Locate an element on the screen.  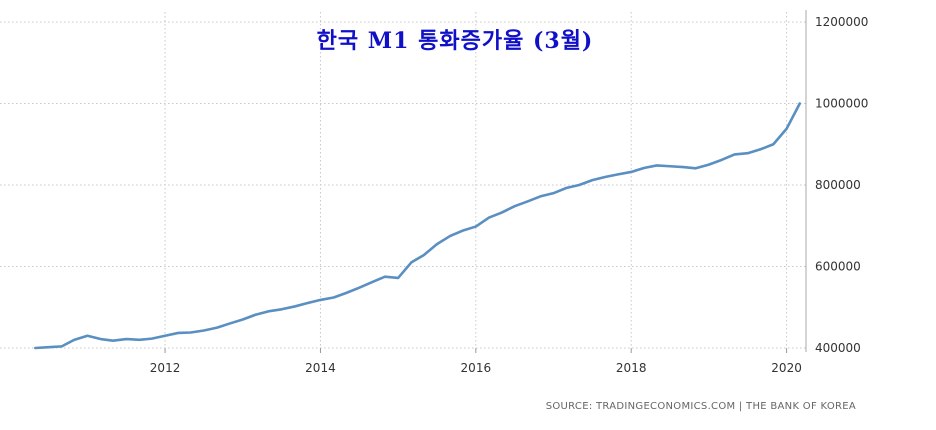
x-tick-label: 2016 is located at coordinates (476, 368).